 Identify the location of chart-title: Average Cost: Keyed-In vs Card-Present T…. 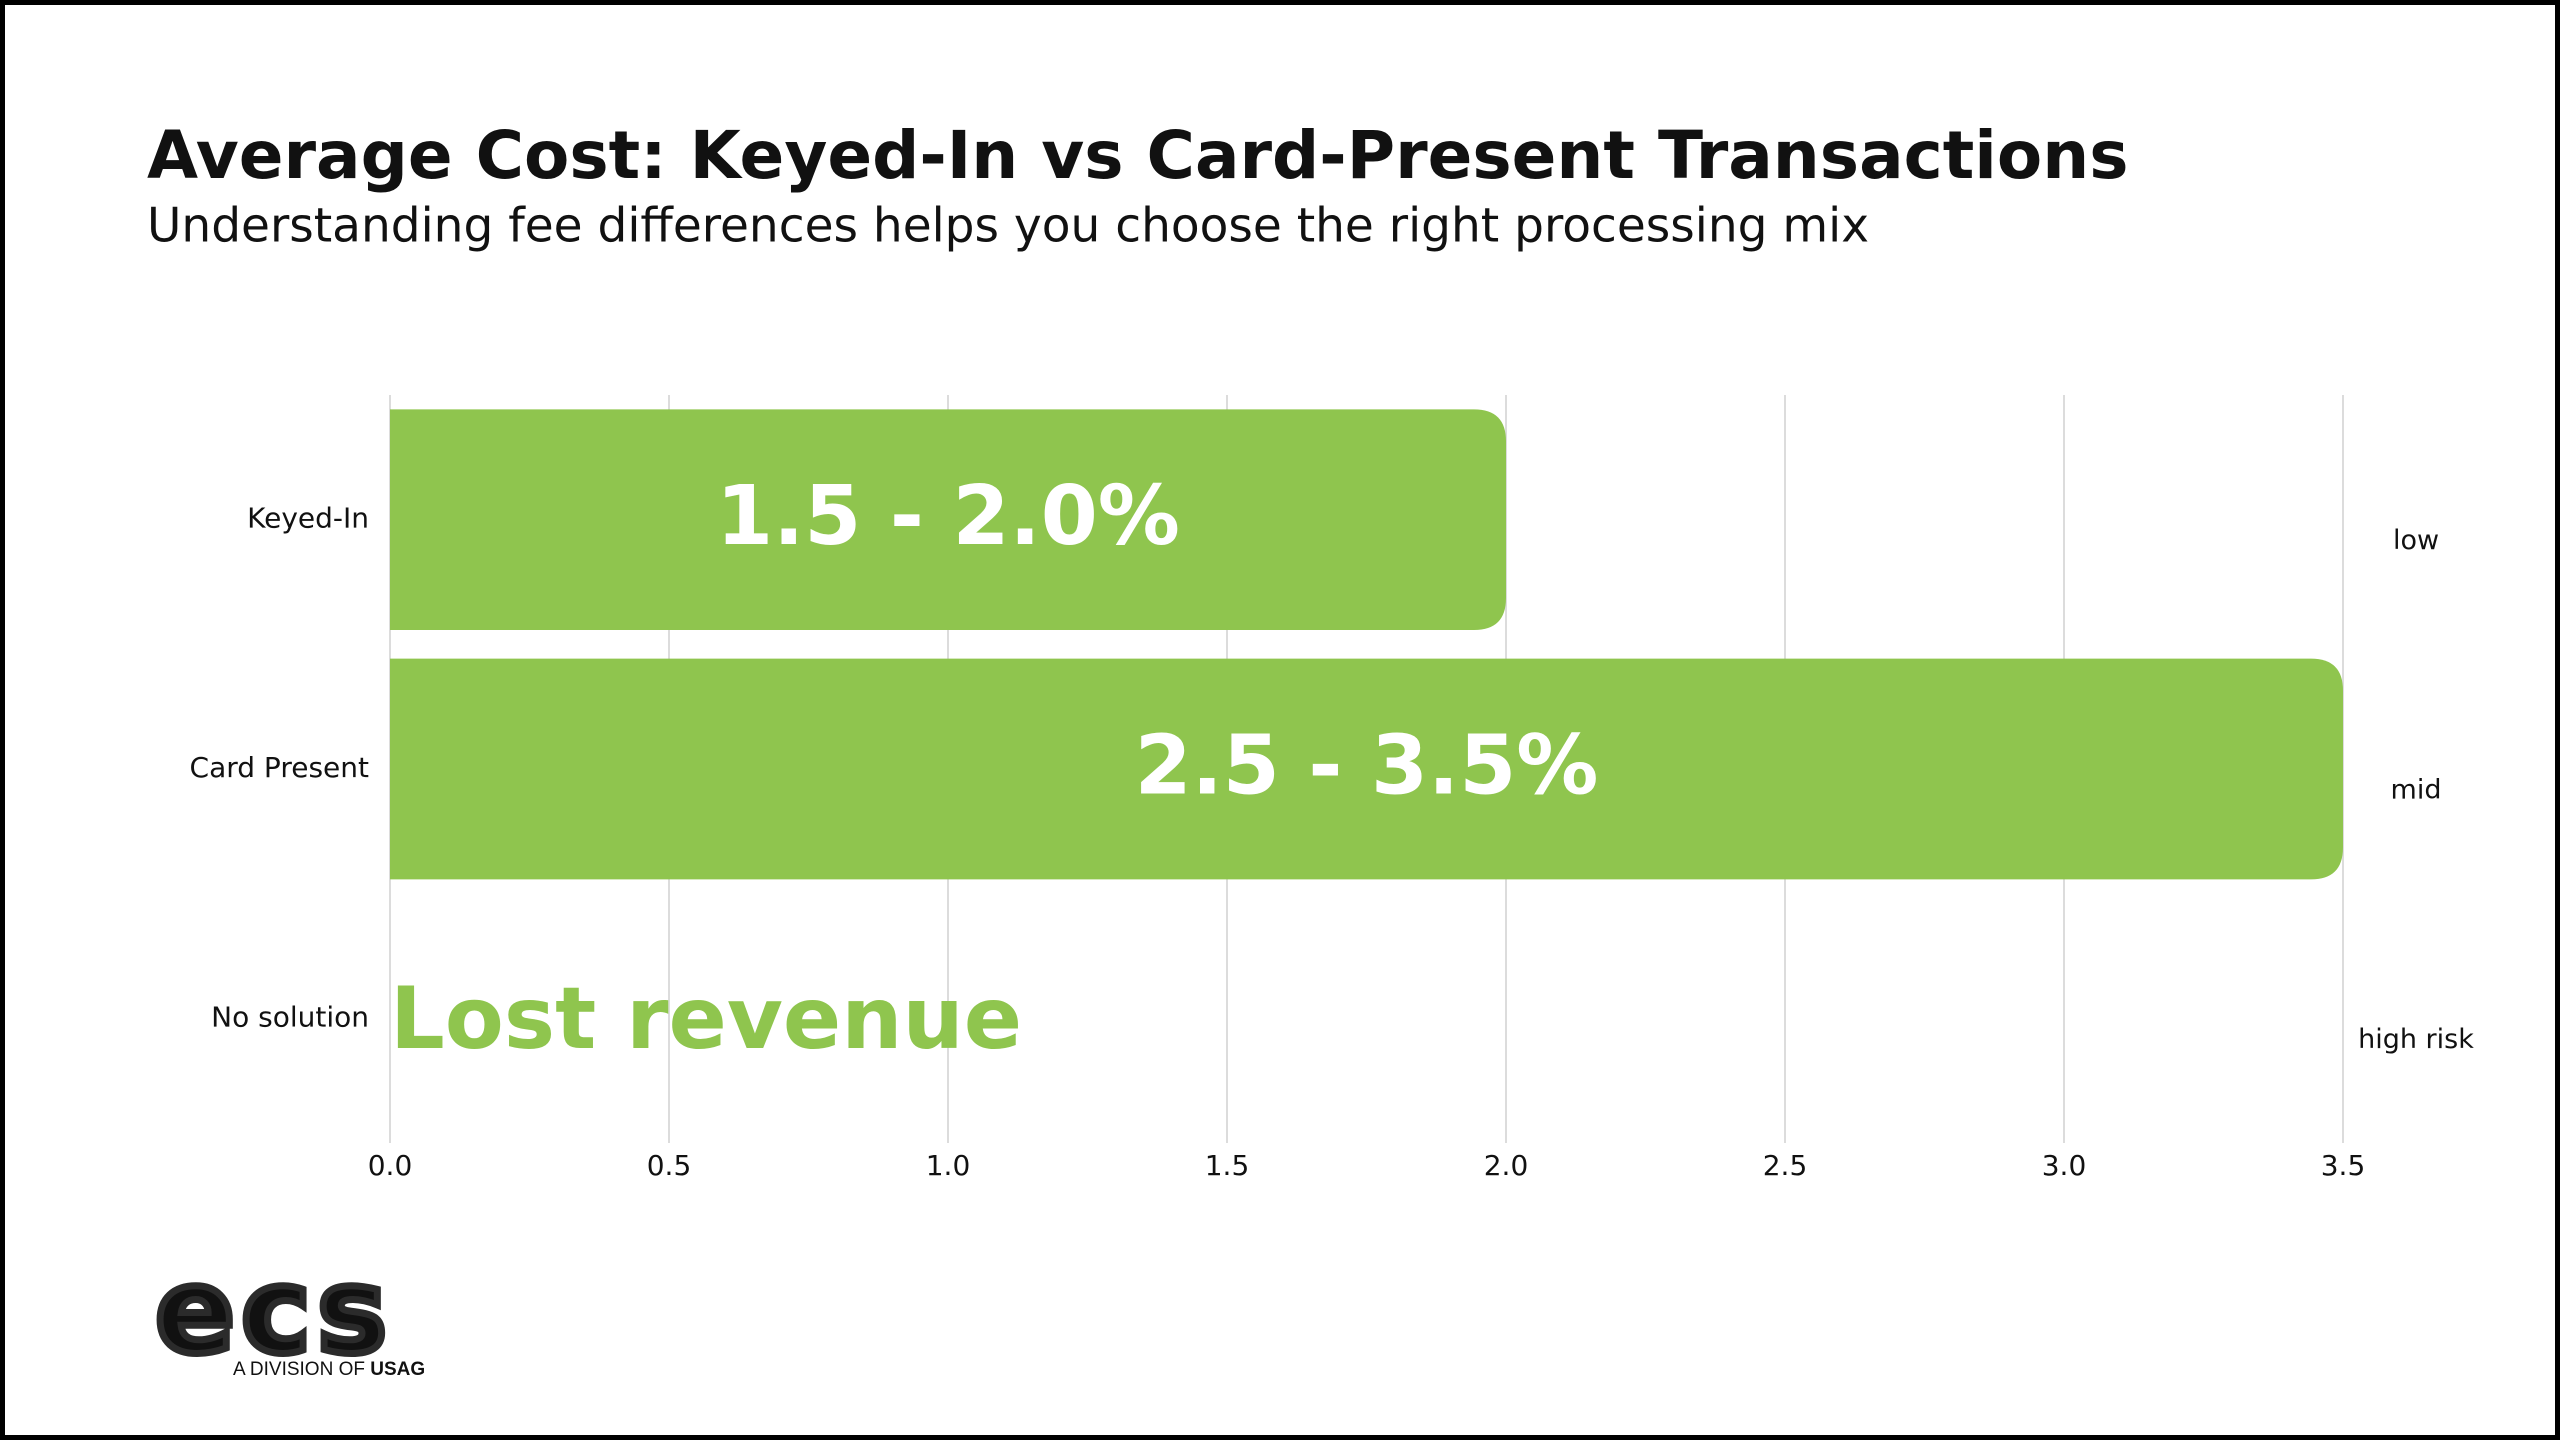
(1138, 155).